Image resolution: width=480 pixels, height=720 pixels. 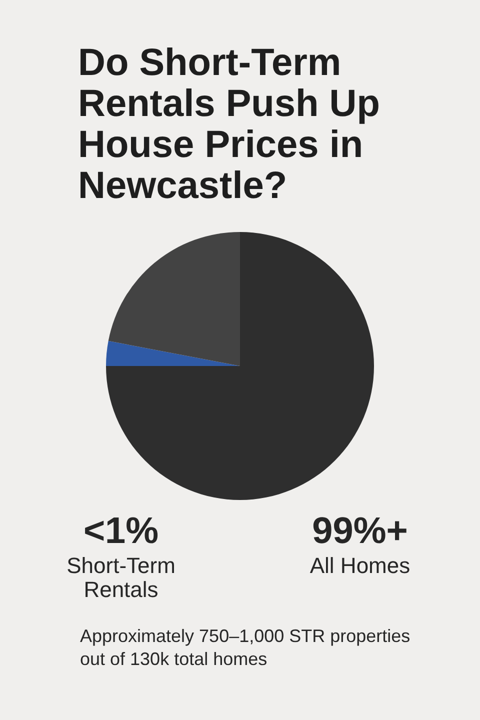 What do you see at coordinates (360, 565) in the screenshot?
I see `text: All Homes` at bounding box center [360, 565].